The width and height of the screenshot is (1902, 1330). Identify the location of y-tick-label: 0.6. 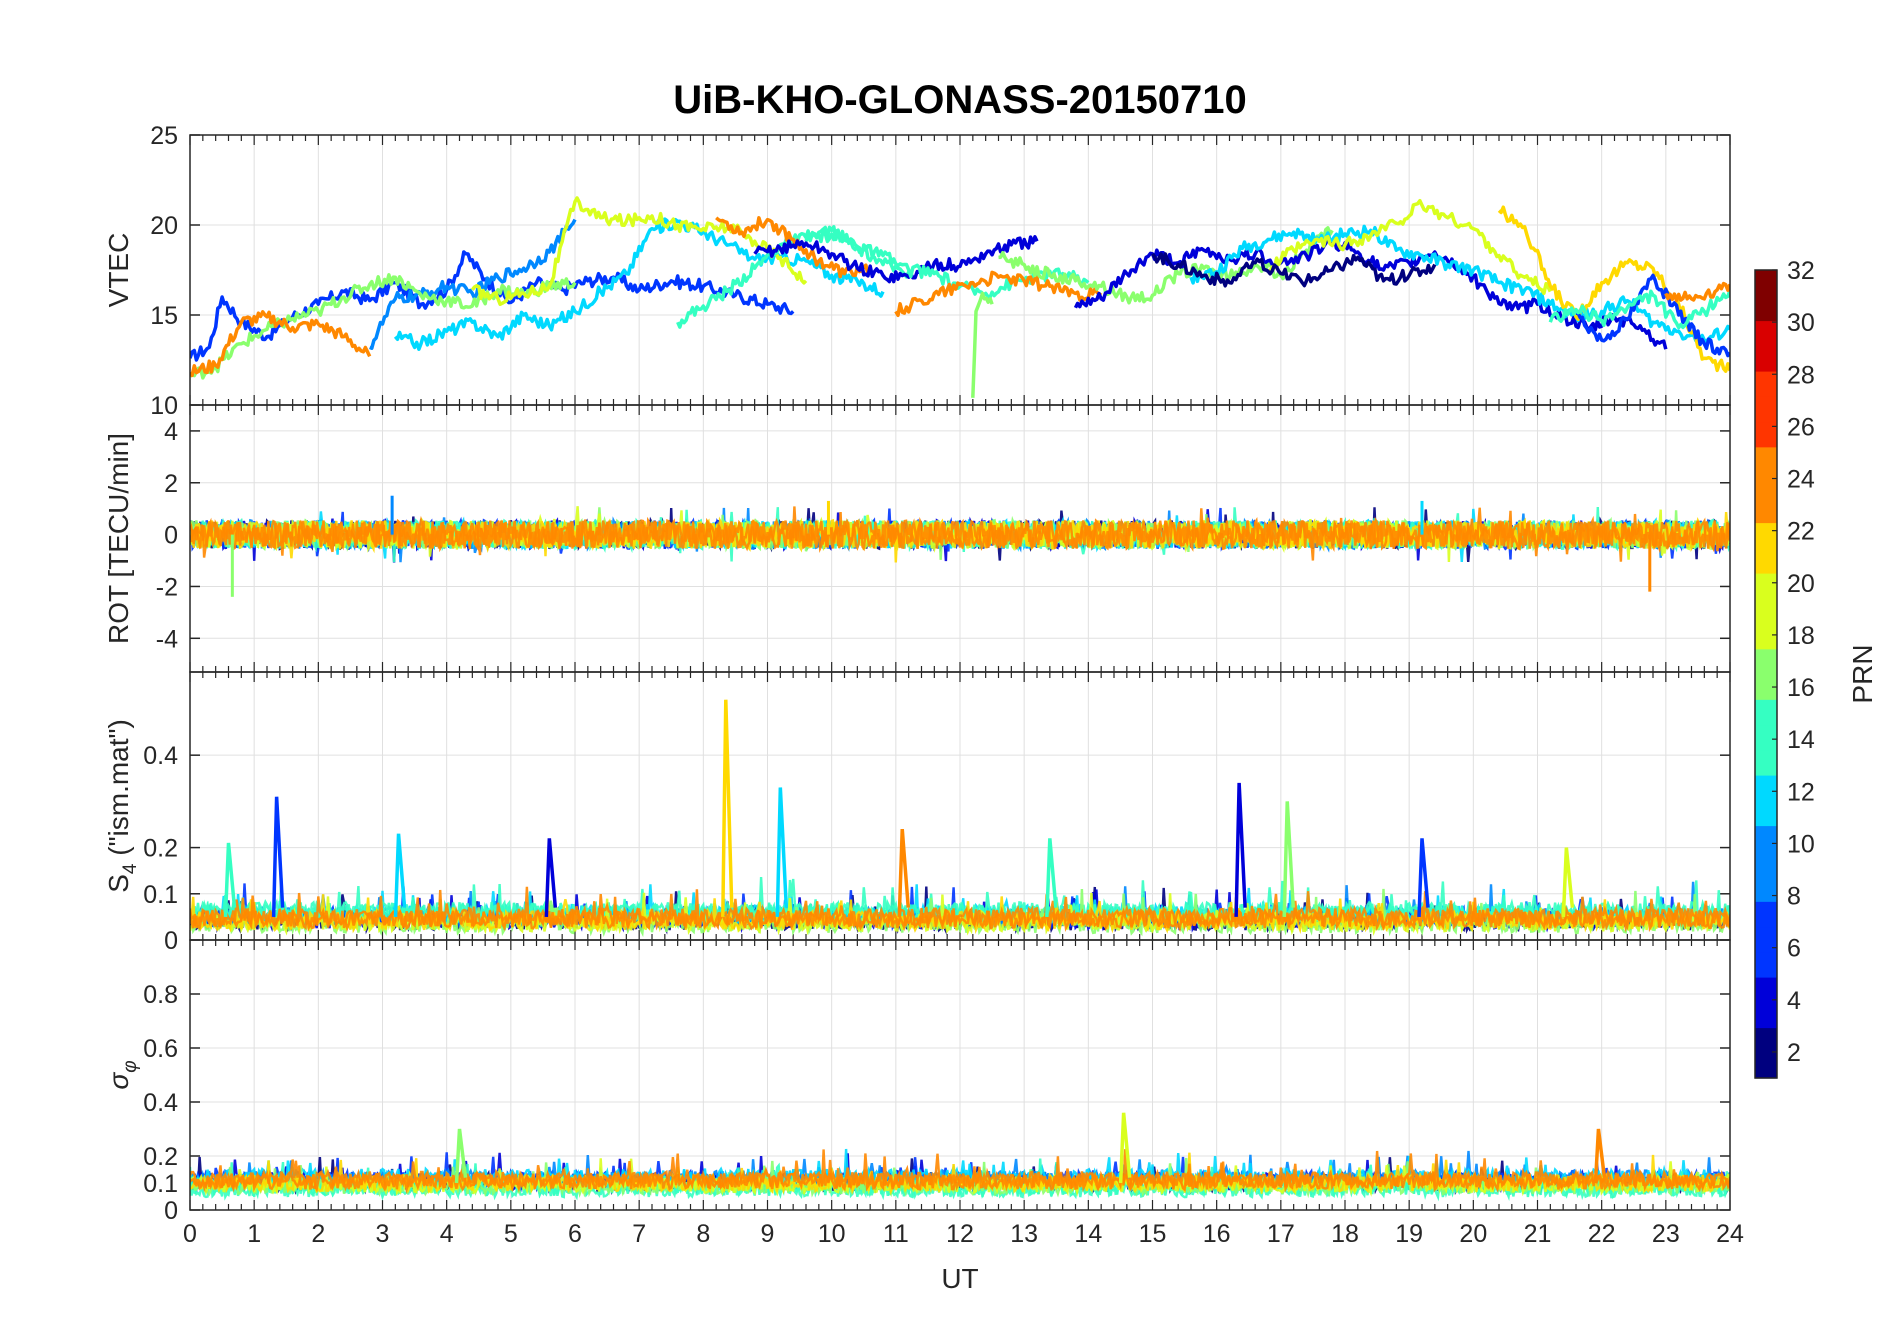
(160, 1049).